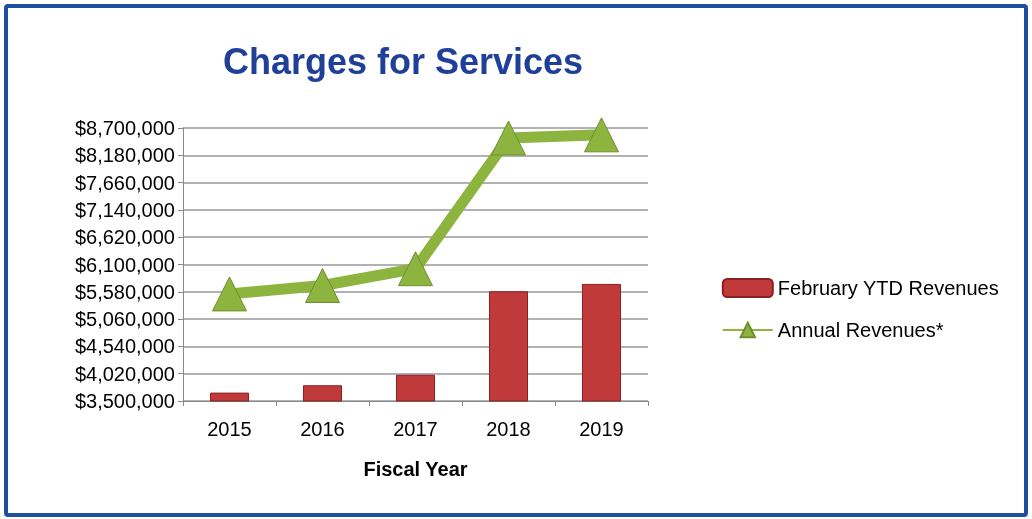  Describe the element at coordinates (124, 209) in the screenshot. I see `y-tick-label: $7,140,000` at that location.